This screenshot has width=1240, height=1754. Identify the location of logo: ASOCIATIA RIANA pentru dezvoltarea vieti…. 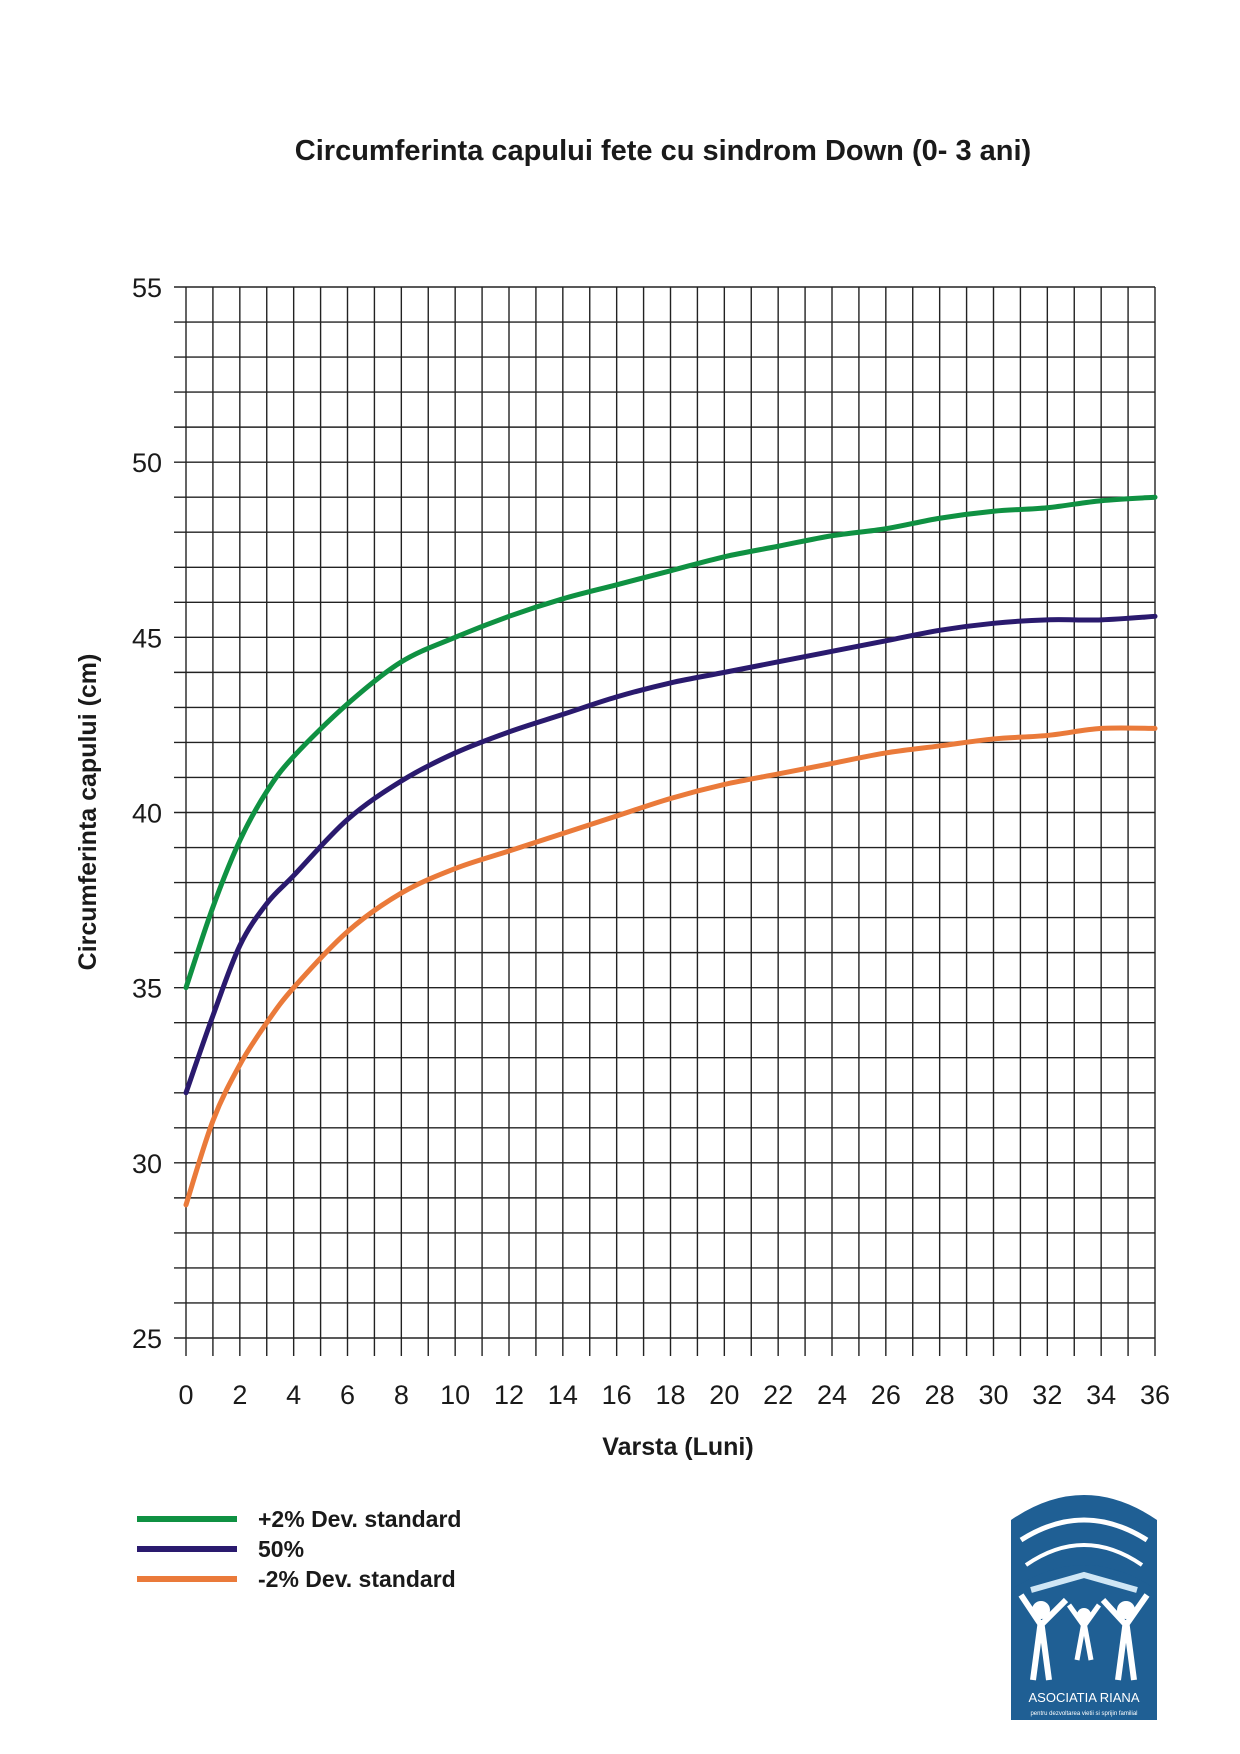
(1084, 1607).